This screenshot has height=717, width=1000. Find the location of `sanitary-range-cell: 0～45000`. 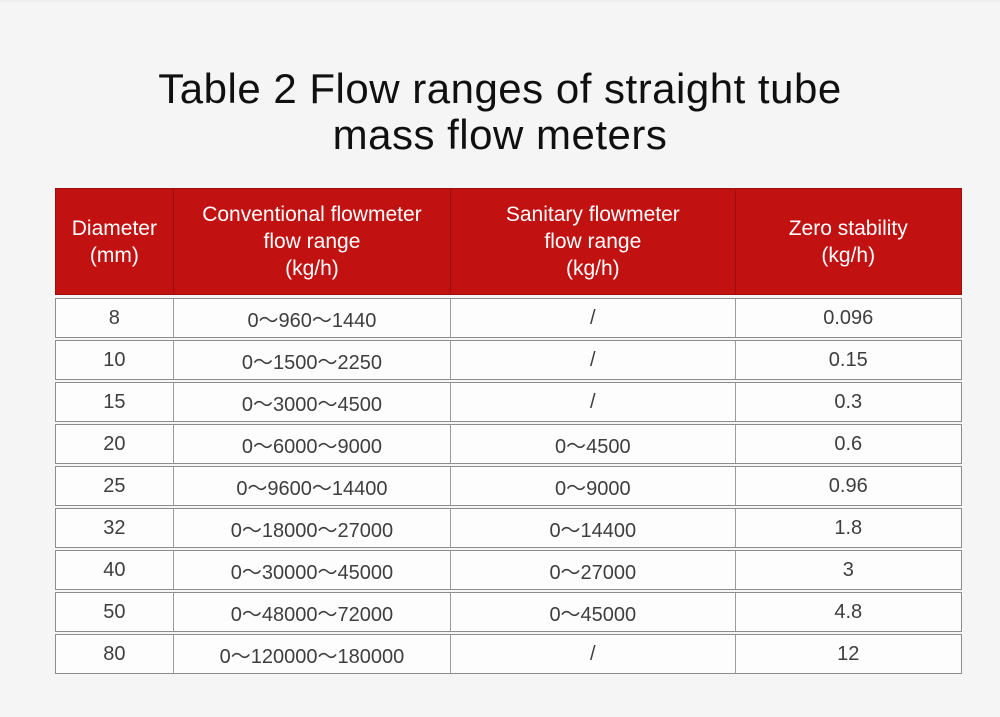

sanitary-range-cell: 0～45000 is located at coordinates (592, 612).